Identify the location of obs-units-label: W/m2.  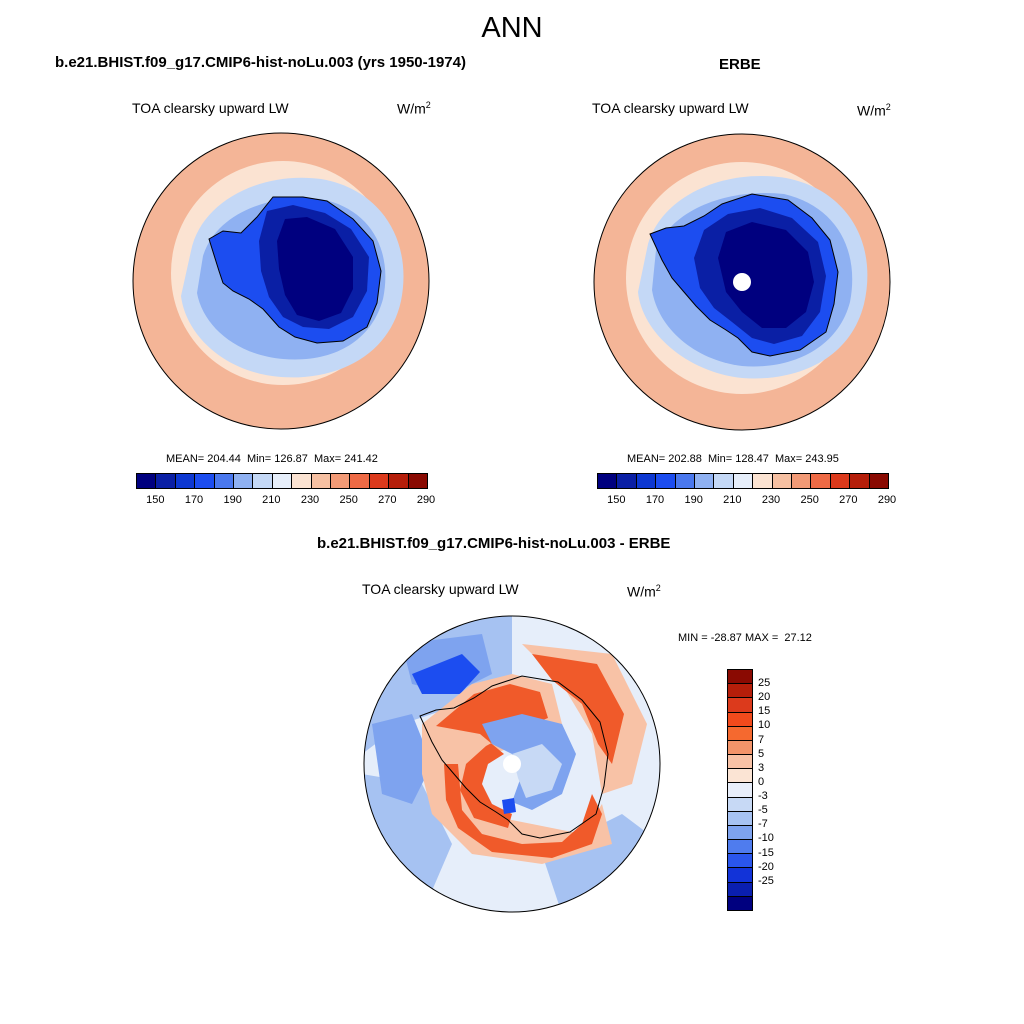
(874, 110).